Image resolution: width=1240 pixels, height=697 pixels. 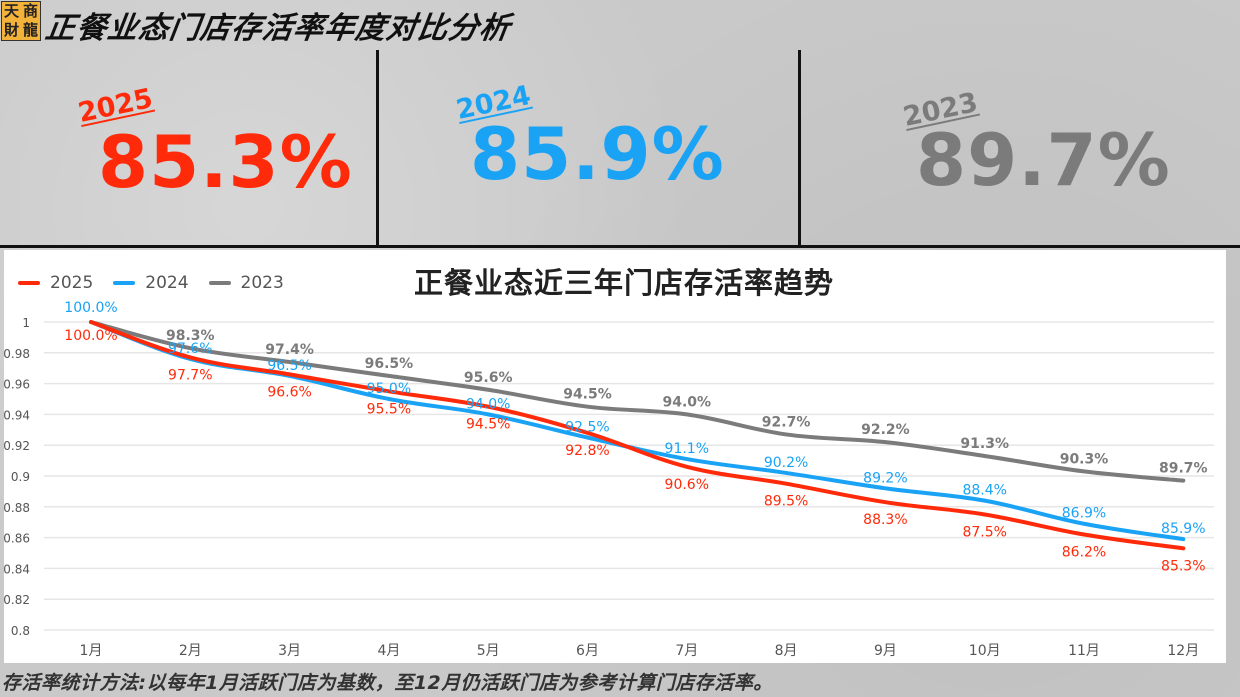 What do you see at coordinates (1084, 651) in the screenshot?
I see `x-tick-label: 11月` at bounding box center [1084, 651].